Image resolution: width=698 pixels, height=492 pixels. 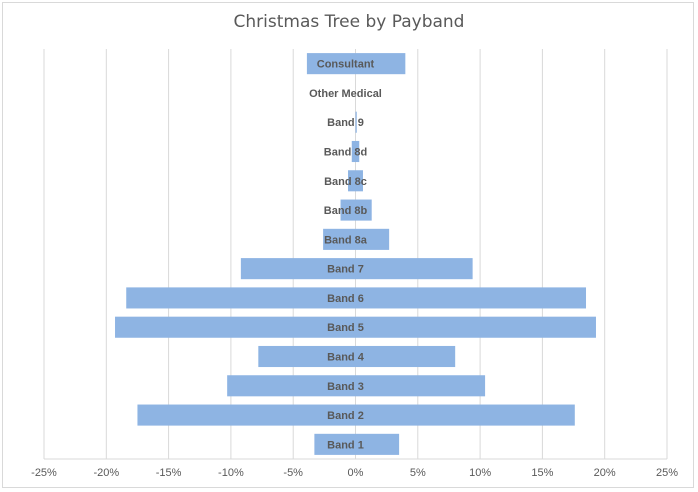 I want to click on bar-band-7-s0, so click(x=298, y=269).